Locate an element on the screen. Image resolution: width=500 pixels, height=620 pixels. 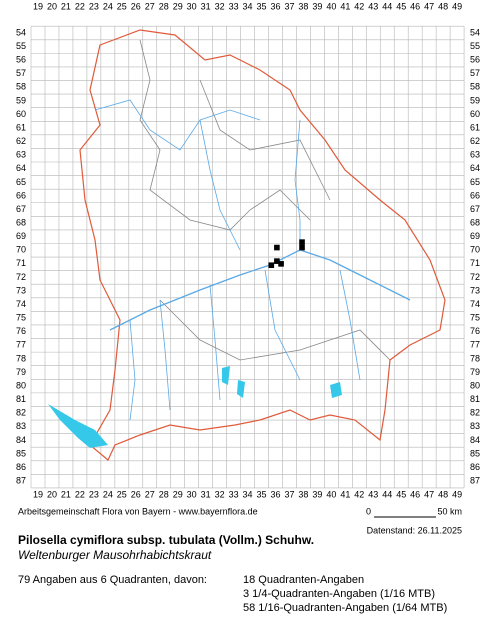
summary-detail: 58 1/16-Quadranten-Angaben (1/64 MTB) is located at coordinates (345, 608).